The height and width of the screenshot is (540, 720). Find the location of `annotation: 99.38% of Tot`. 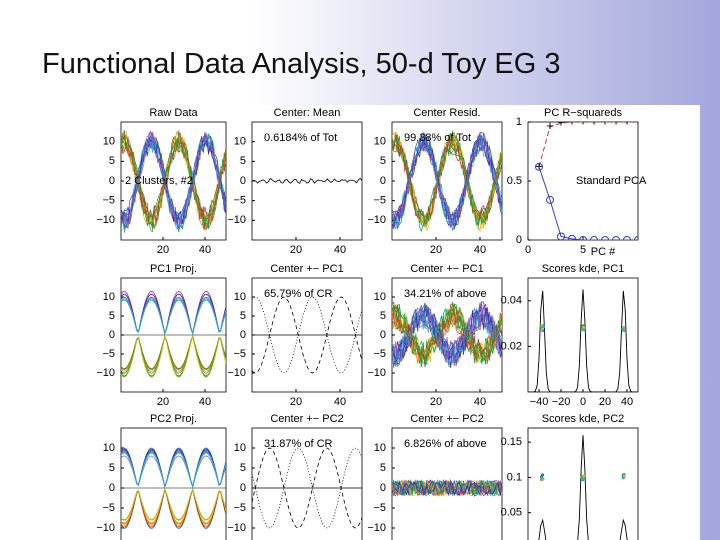

annotation: 99.38% of Tot is located at coordinates (437, 138).